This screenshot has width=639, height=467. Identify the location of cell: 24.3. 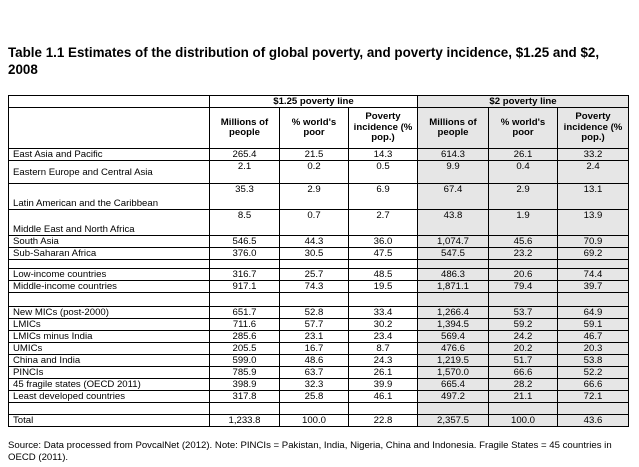
(383, 360).